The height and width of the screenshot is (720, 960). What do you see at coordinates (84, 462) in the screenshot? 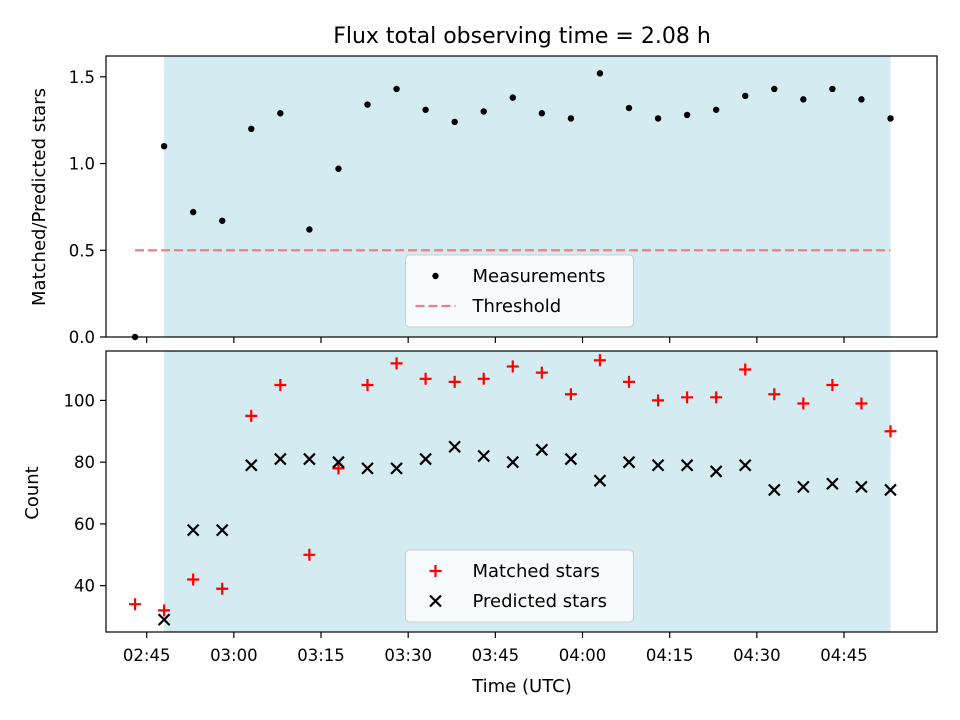
I see `bottom-y-tick-label: 80` at bounding box center [84, 462].